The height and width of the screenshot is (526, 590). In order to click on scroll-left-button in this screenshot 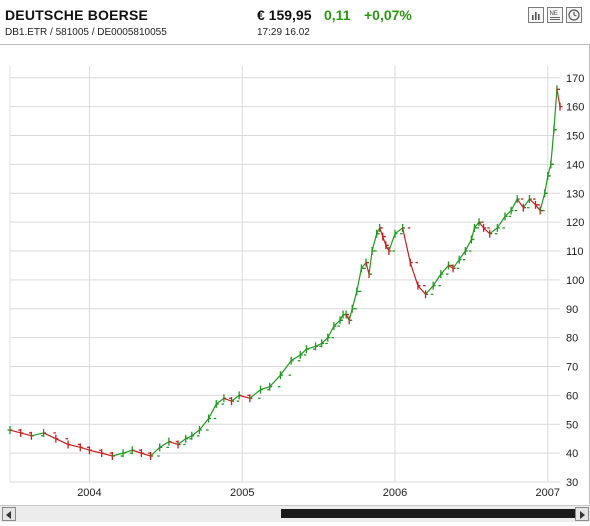, I will do `click(9, 514)`.